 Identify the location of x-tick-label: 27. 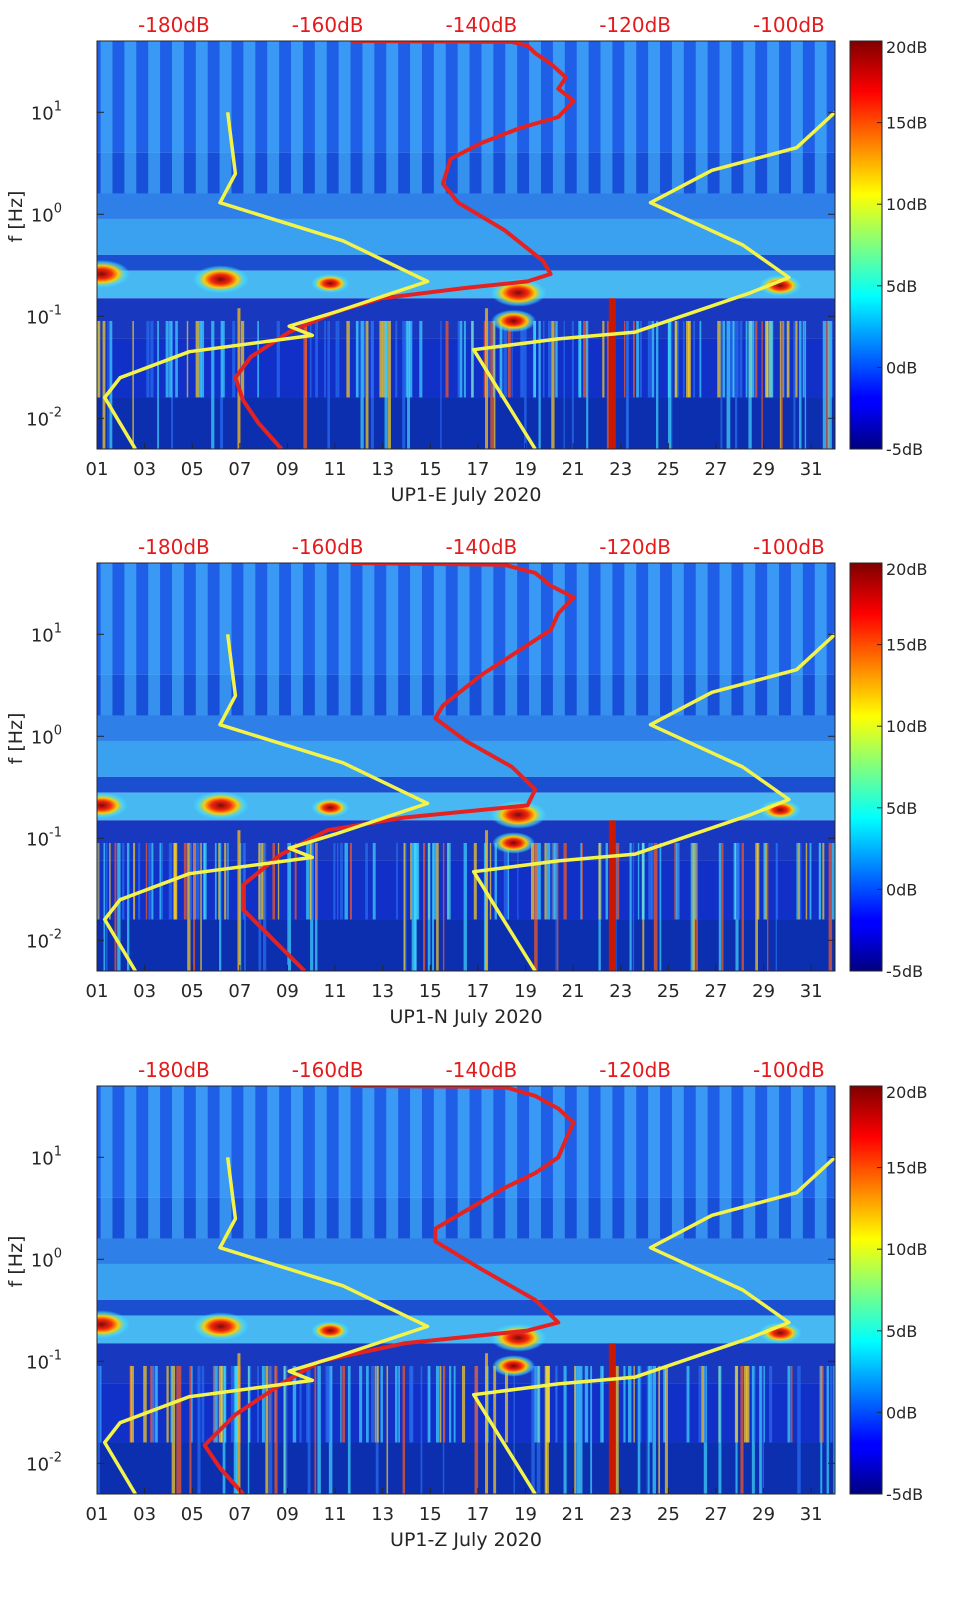
(716, 469).